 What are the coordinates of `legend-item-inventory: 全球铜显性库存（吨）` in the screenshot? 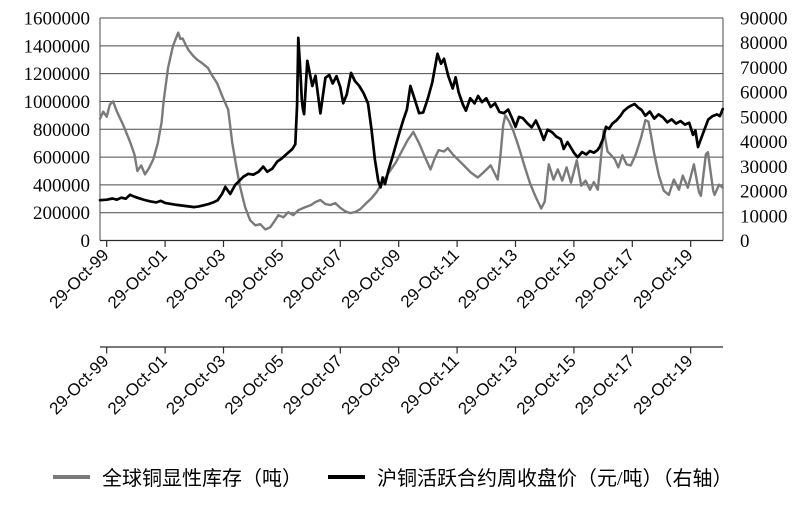 It's located at (177, 476).